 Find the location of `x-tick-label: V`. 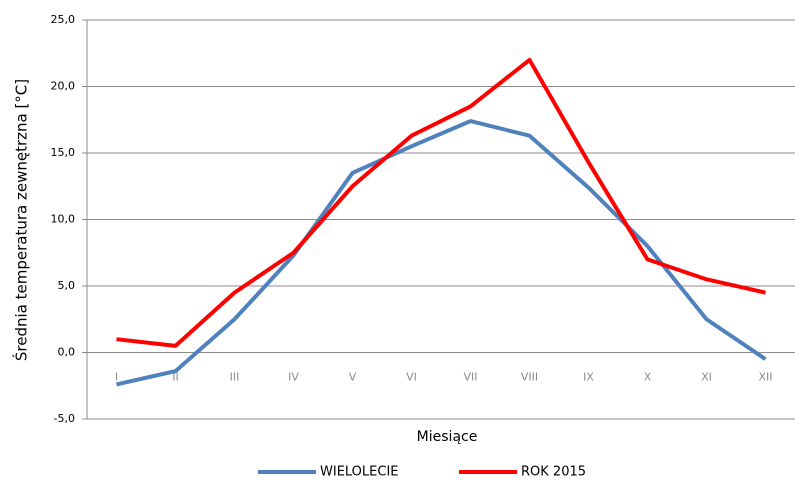

x-tick-label: V is located at coordinates (353, 377).